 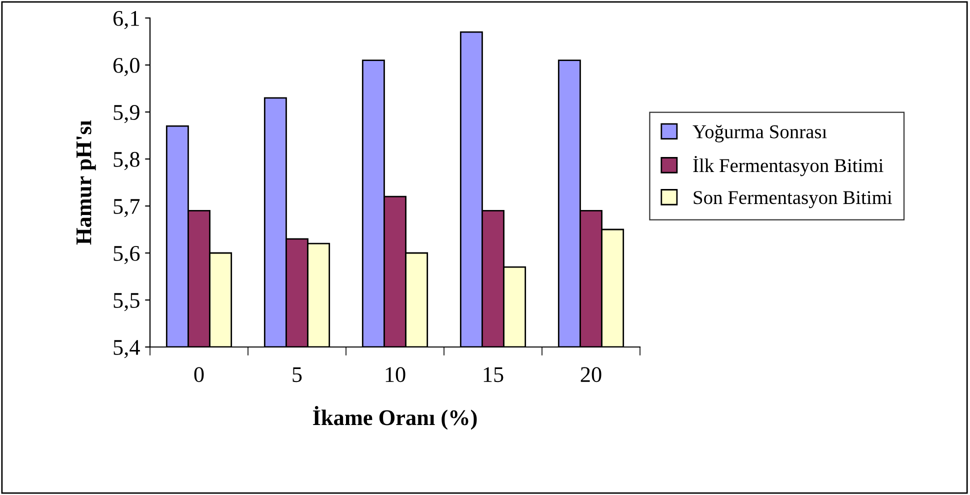 What do you see at coordinates (126, 67) in the screenshot?
I see `y-tick-label: 6,0` at bounding box center [126, 67].